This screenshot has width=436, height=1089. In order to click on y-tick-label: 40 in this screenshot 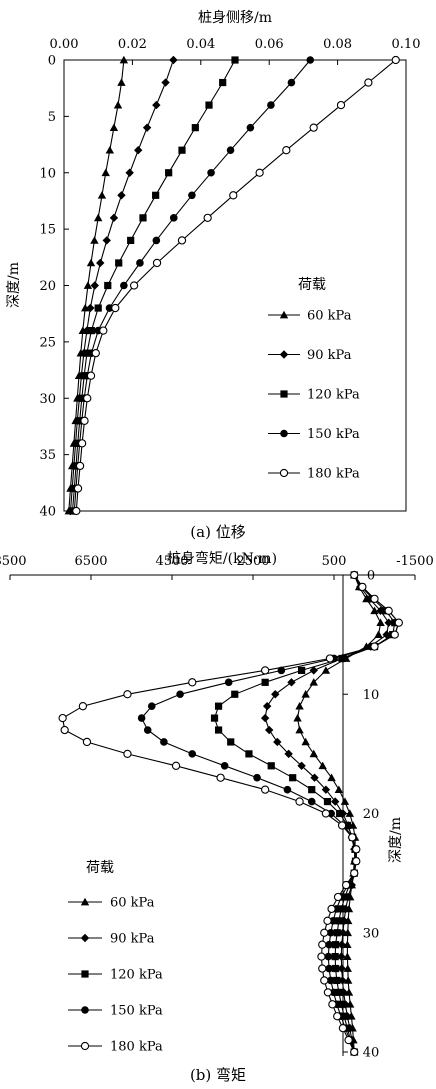, I will do `click(371, 1053)`.